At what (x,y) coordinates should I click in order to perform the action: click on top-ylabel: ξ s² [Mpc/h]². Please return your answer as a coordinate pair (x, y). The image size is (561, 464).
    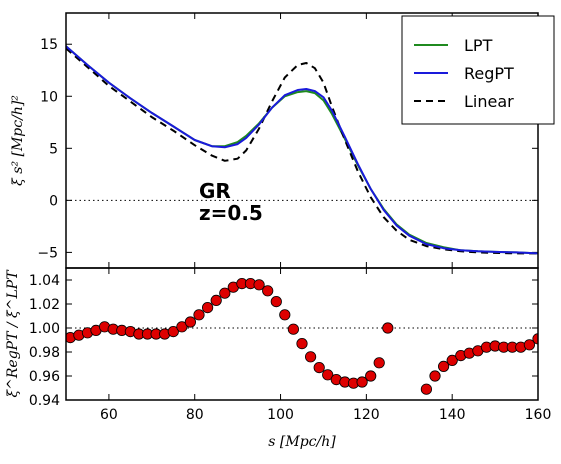
    Looking at the image, I should click on (18, 140).